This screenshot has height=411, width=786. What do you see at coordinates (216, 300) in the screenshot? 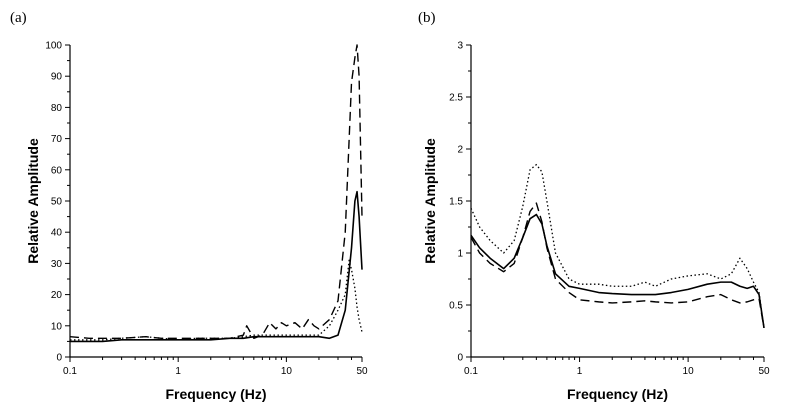
I see `series-line-dotted` at bounding box center [216, 300].